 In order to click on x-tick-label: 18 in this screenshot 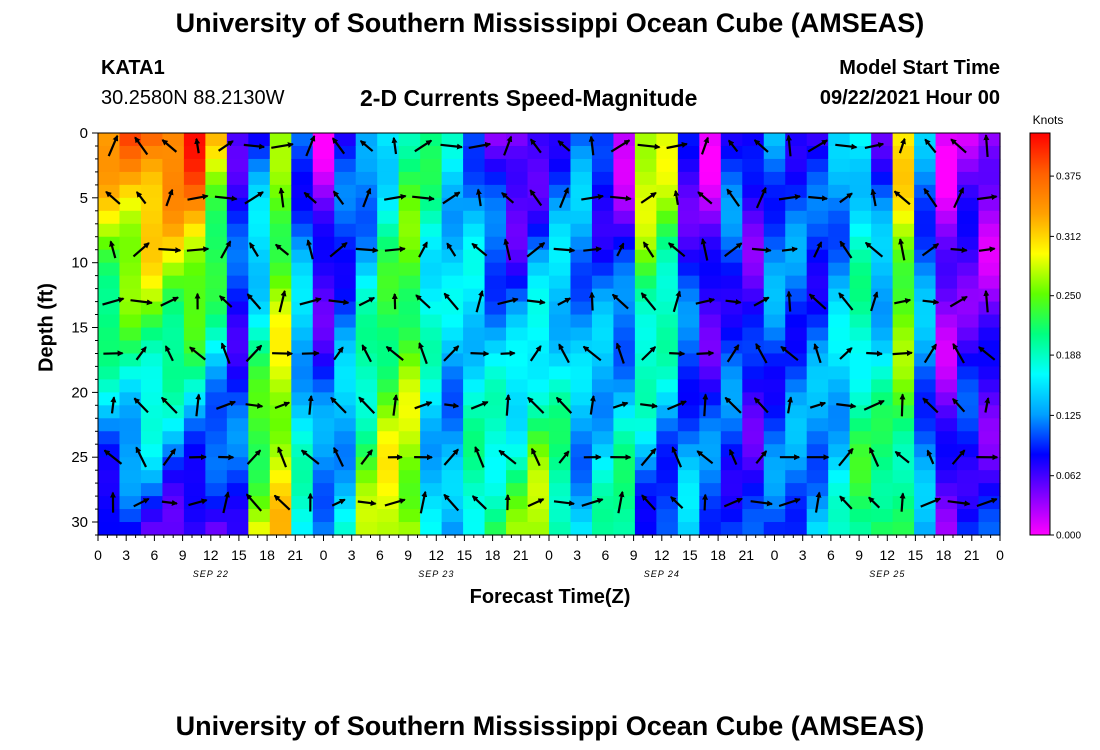, I will do `click(493, 555)`.